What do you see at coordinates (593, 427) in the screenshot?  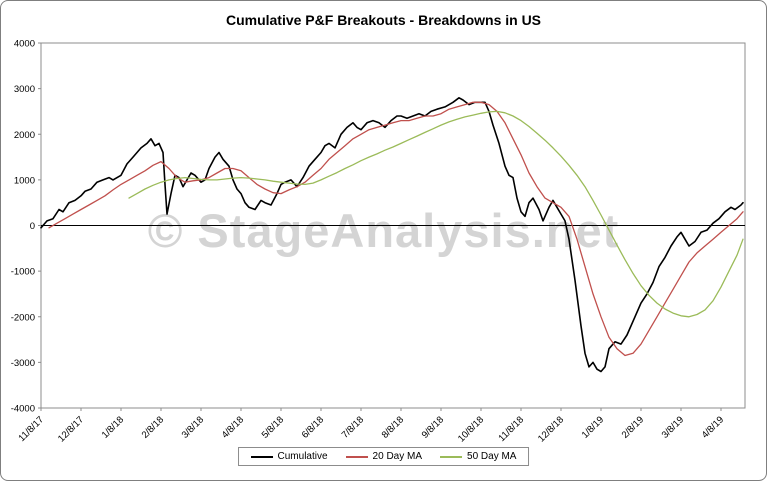 I see `x-axis-tick-label: 1/8/19` at bounding box center [593, 427].